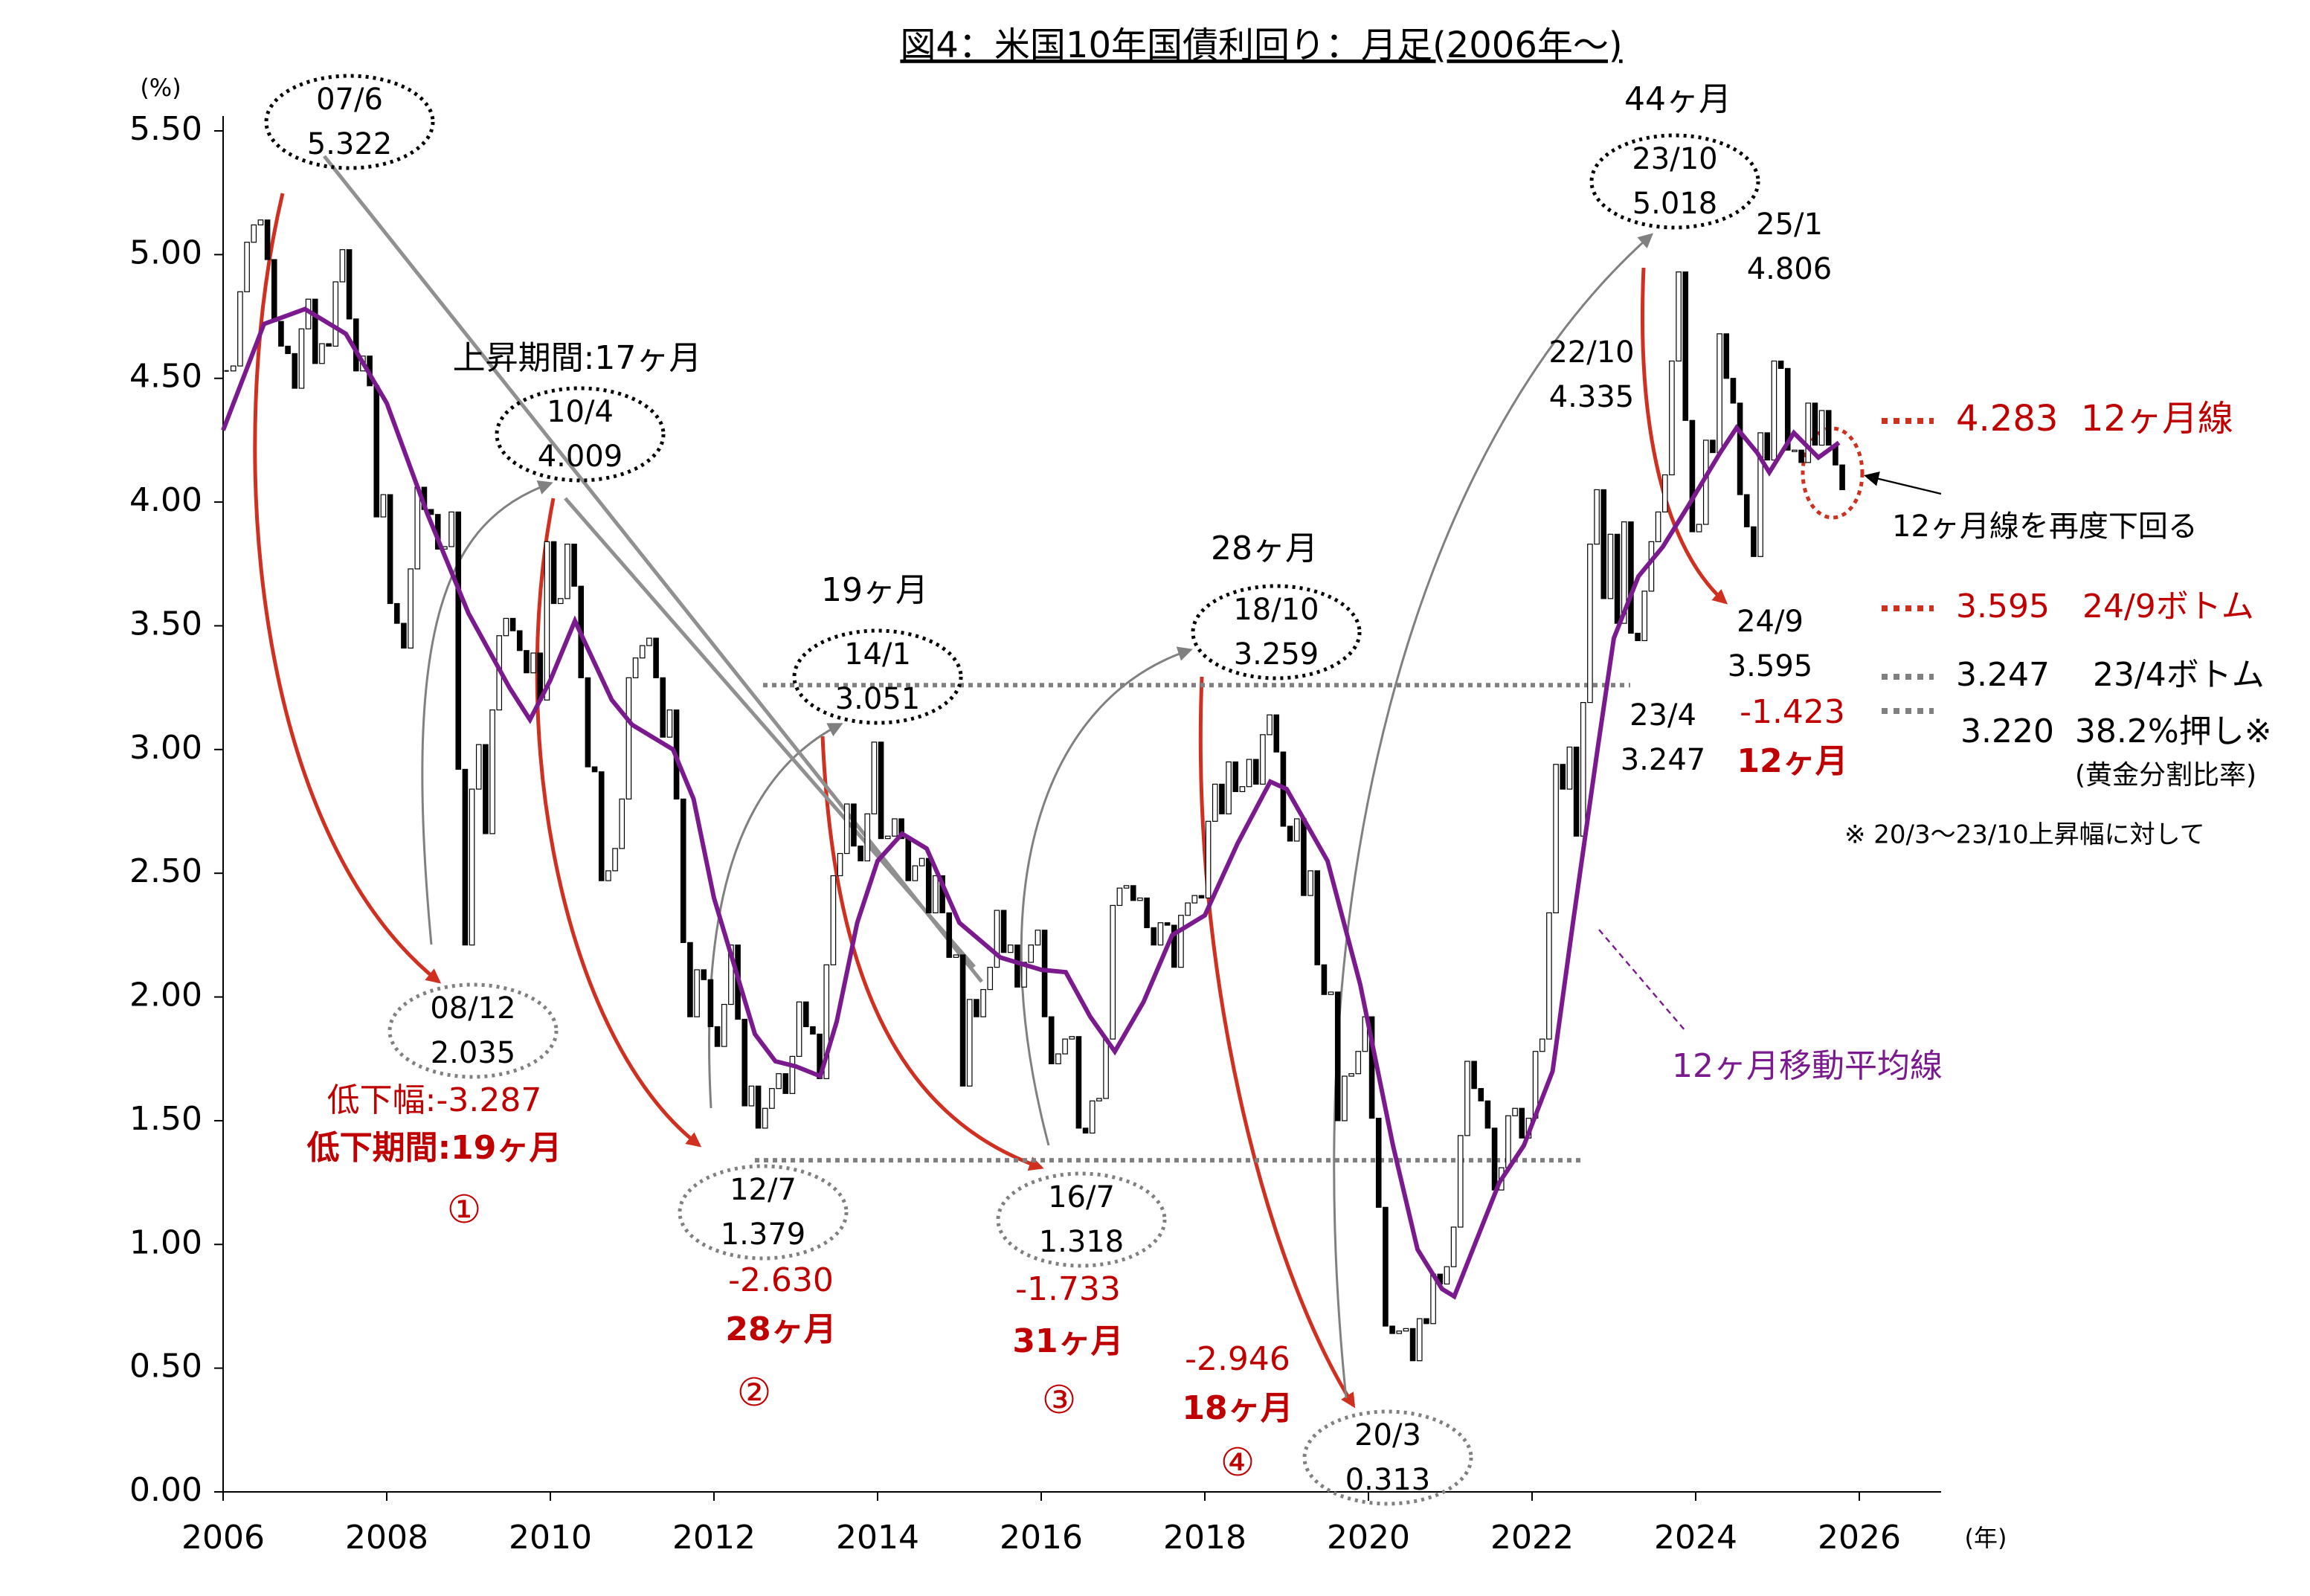 This screenshot has height=1596, width=2310. I want to click on right-note: 3.220 38.2%押し※, so click(2116, 731).